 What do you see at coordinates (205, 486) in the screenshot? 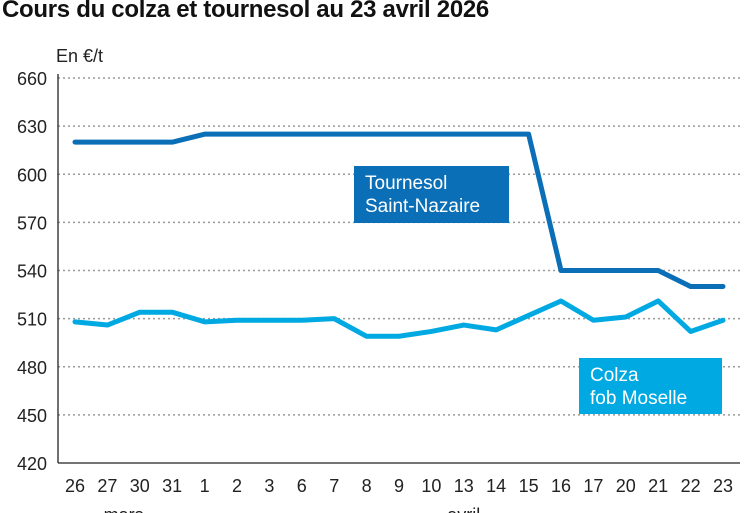
I see `x-tick-label: 1` at bounding box center [205, 486].